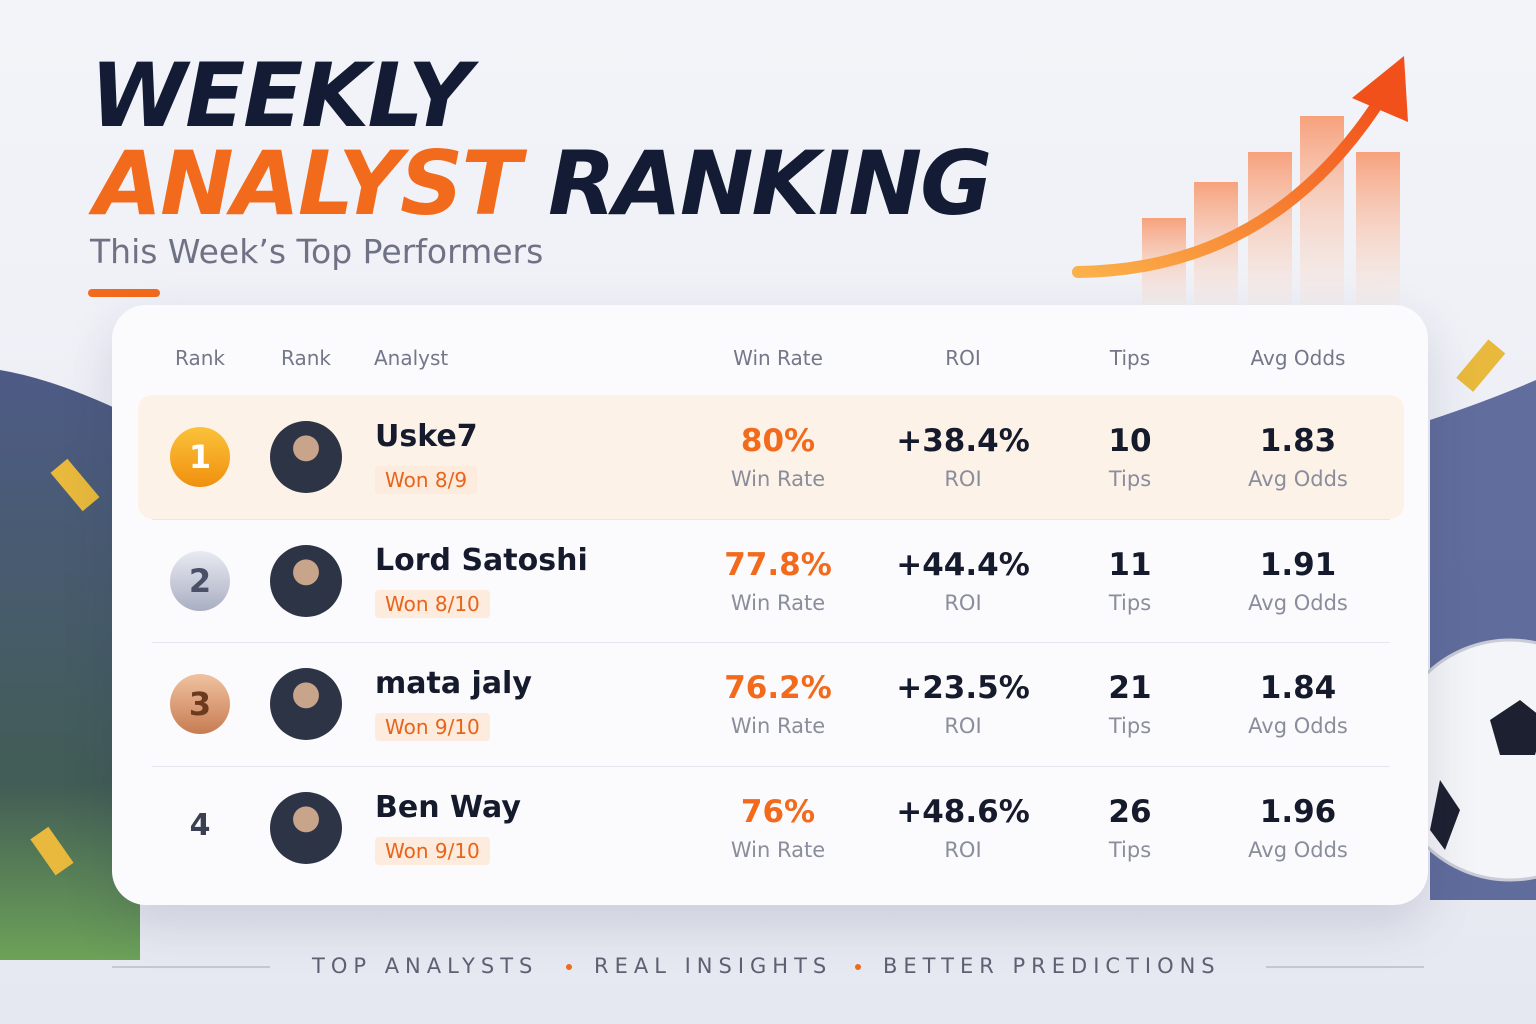 Image resolution: width=1536 pixels, height=1024 pixels. I want to click on win-rate: 76%, so click(778, 811).